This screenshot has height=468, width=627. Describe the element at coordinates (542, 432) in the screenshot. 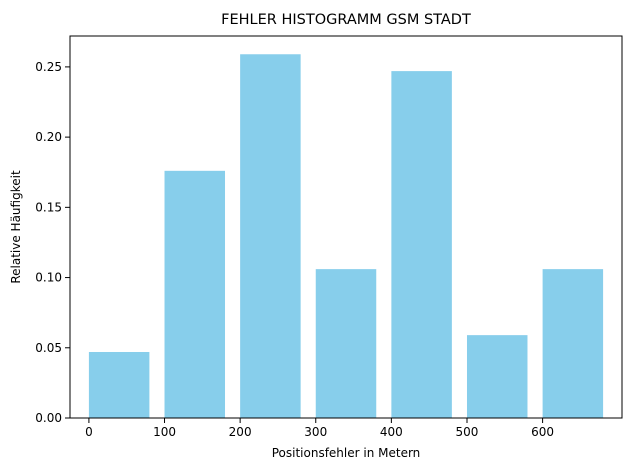

I see `x-tick-label-6: 600` at that location.